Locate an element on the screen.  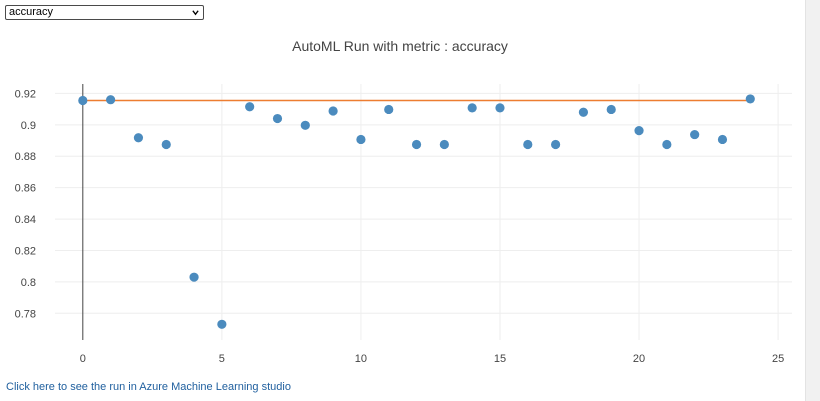
chart-title: AutoML Run with metric : accuracy is located at coordinates (400, 46).